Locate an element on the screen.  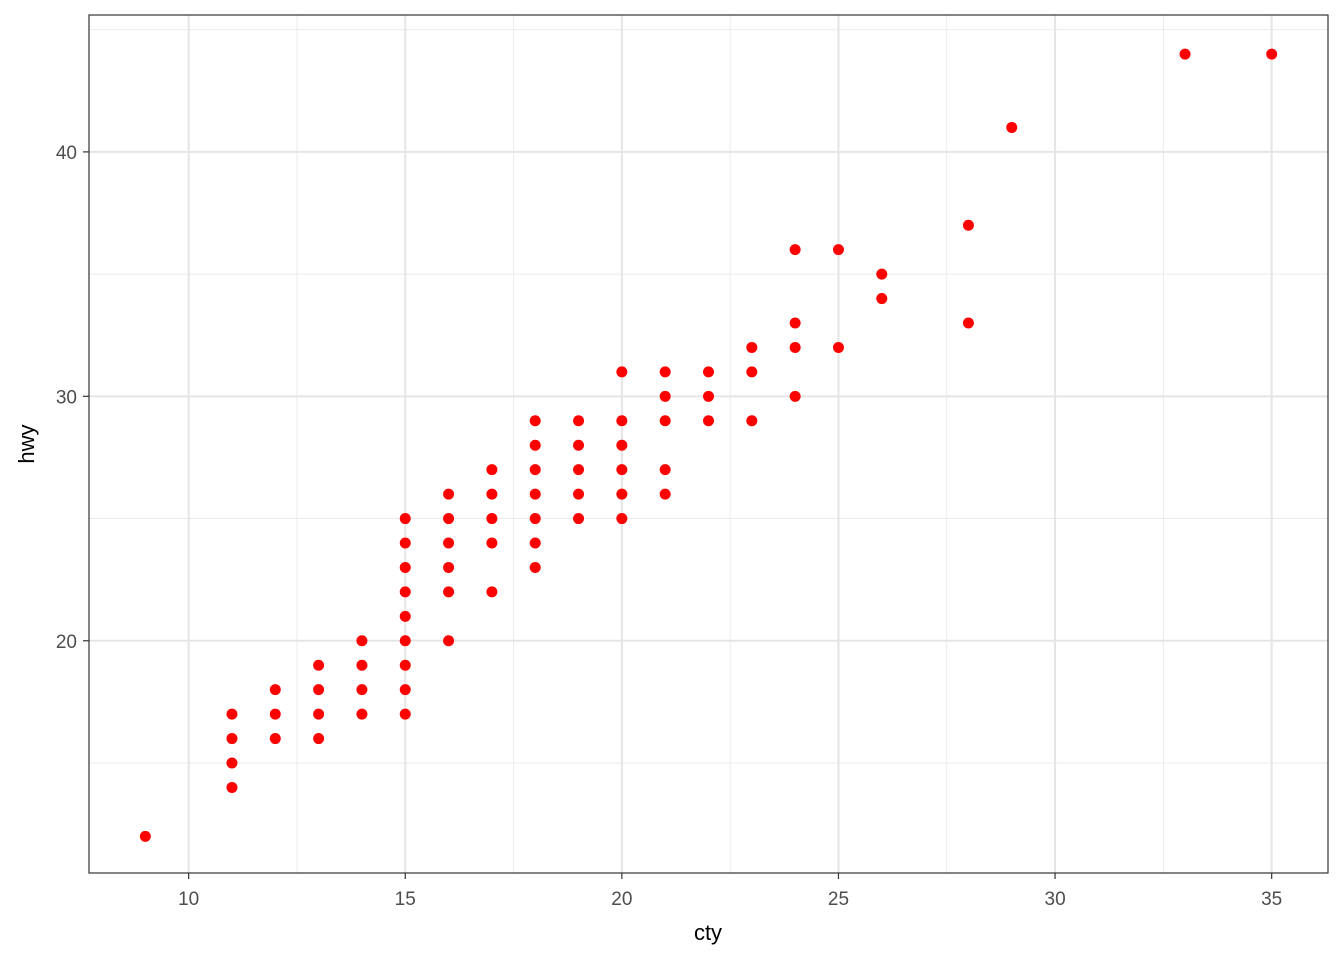
x-tick-label: 10 is located at coordinates (188, 899).